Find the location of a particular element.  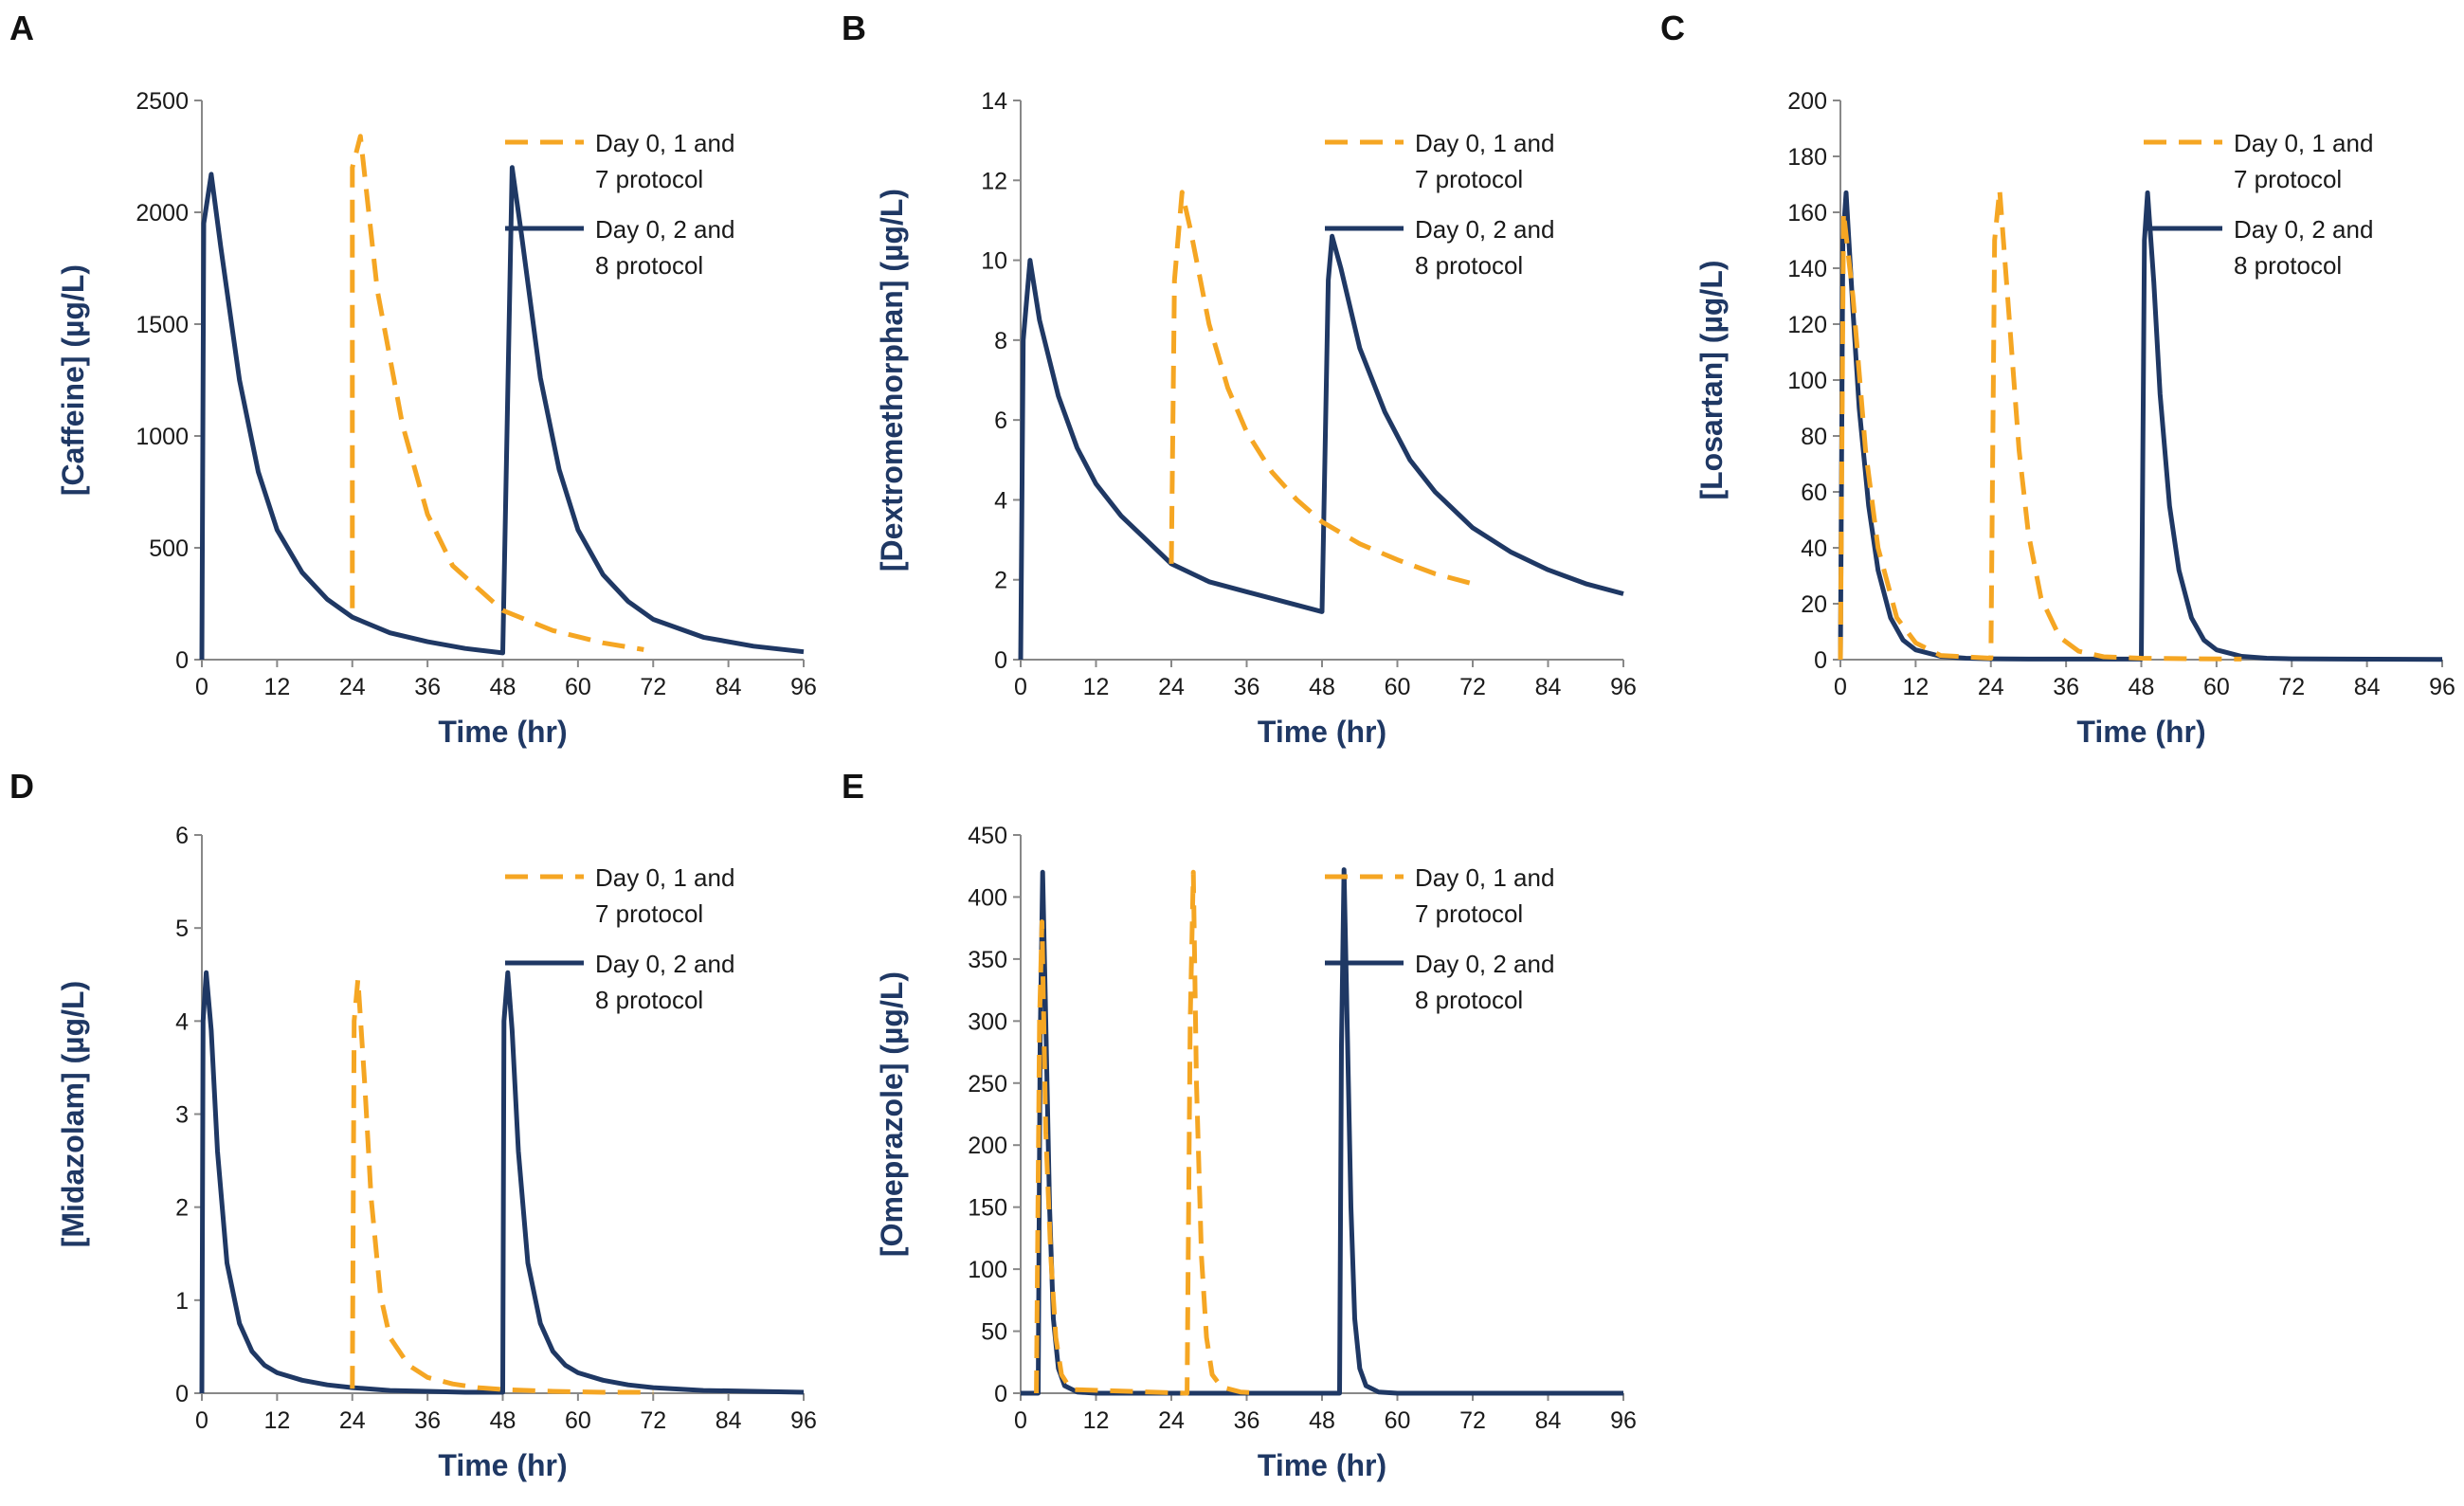

y-tick-label: 250 is located at coordinates (987, 1084).